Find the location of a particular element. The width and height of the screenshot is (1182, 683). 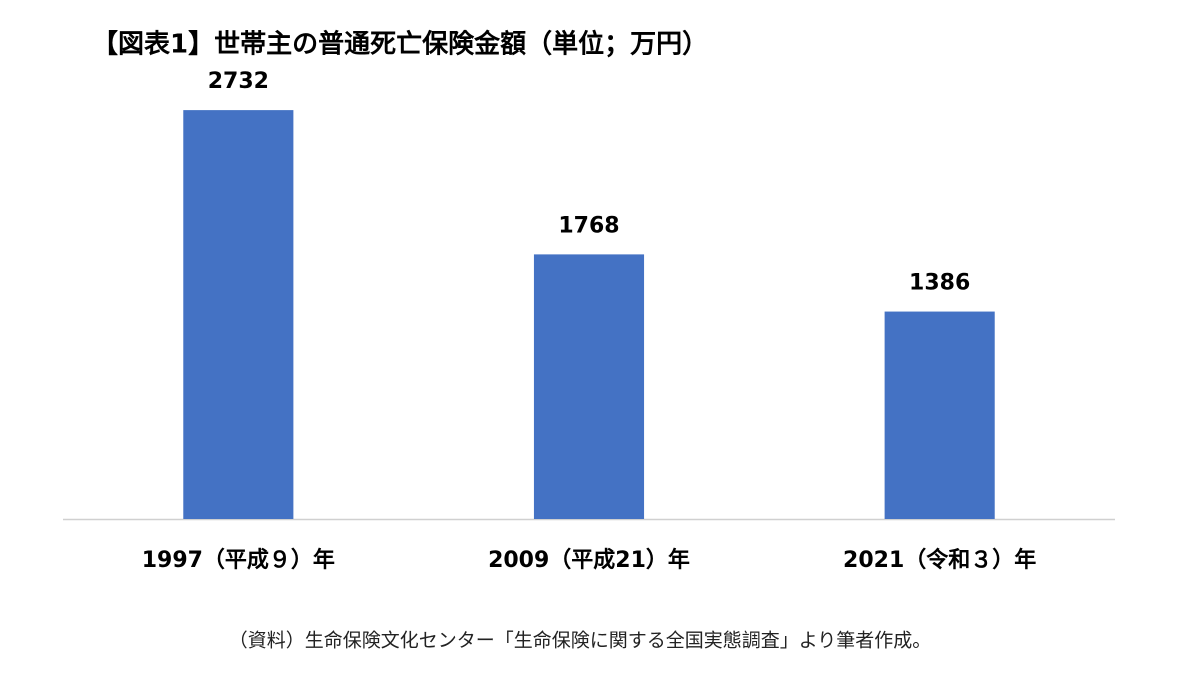

value-label: 1768 is located at coordinates (588, 225).